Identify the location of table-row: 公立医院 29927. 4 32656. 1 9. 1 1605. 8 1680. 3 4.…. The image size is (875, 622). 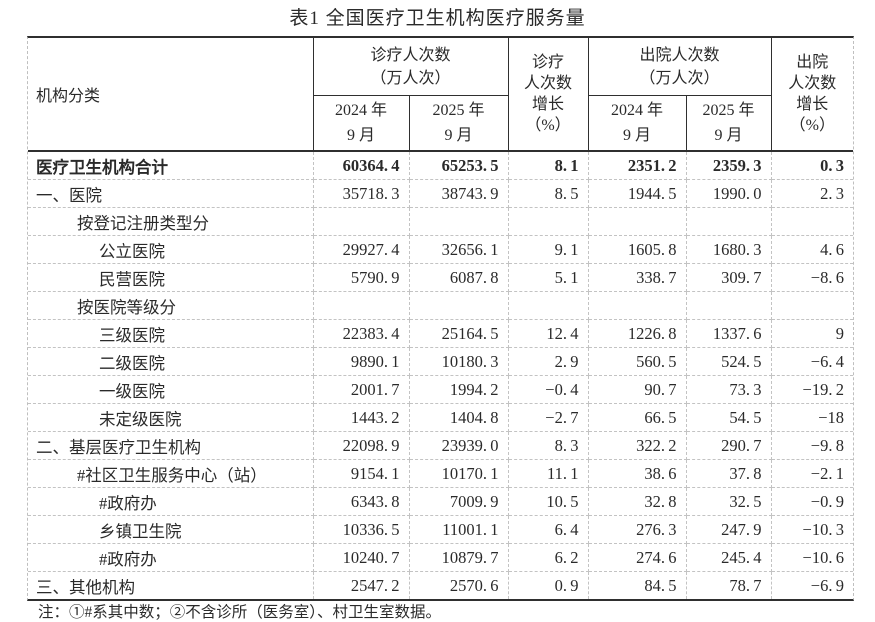
(441, 249).